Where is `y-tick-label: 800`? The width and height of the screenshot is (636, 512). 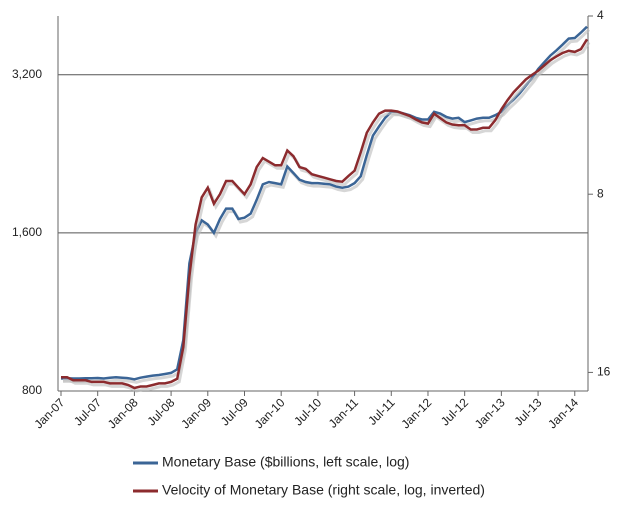
y-tick-label: 800 is located at coordinates (32, 390).